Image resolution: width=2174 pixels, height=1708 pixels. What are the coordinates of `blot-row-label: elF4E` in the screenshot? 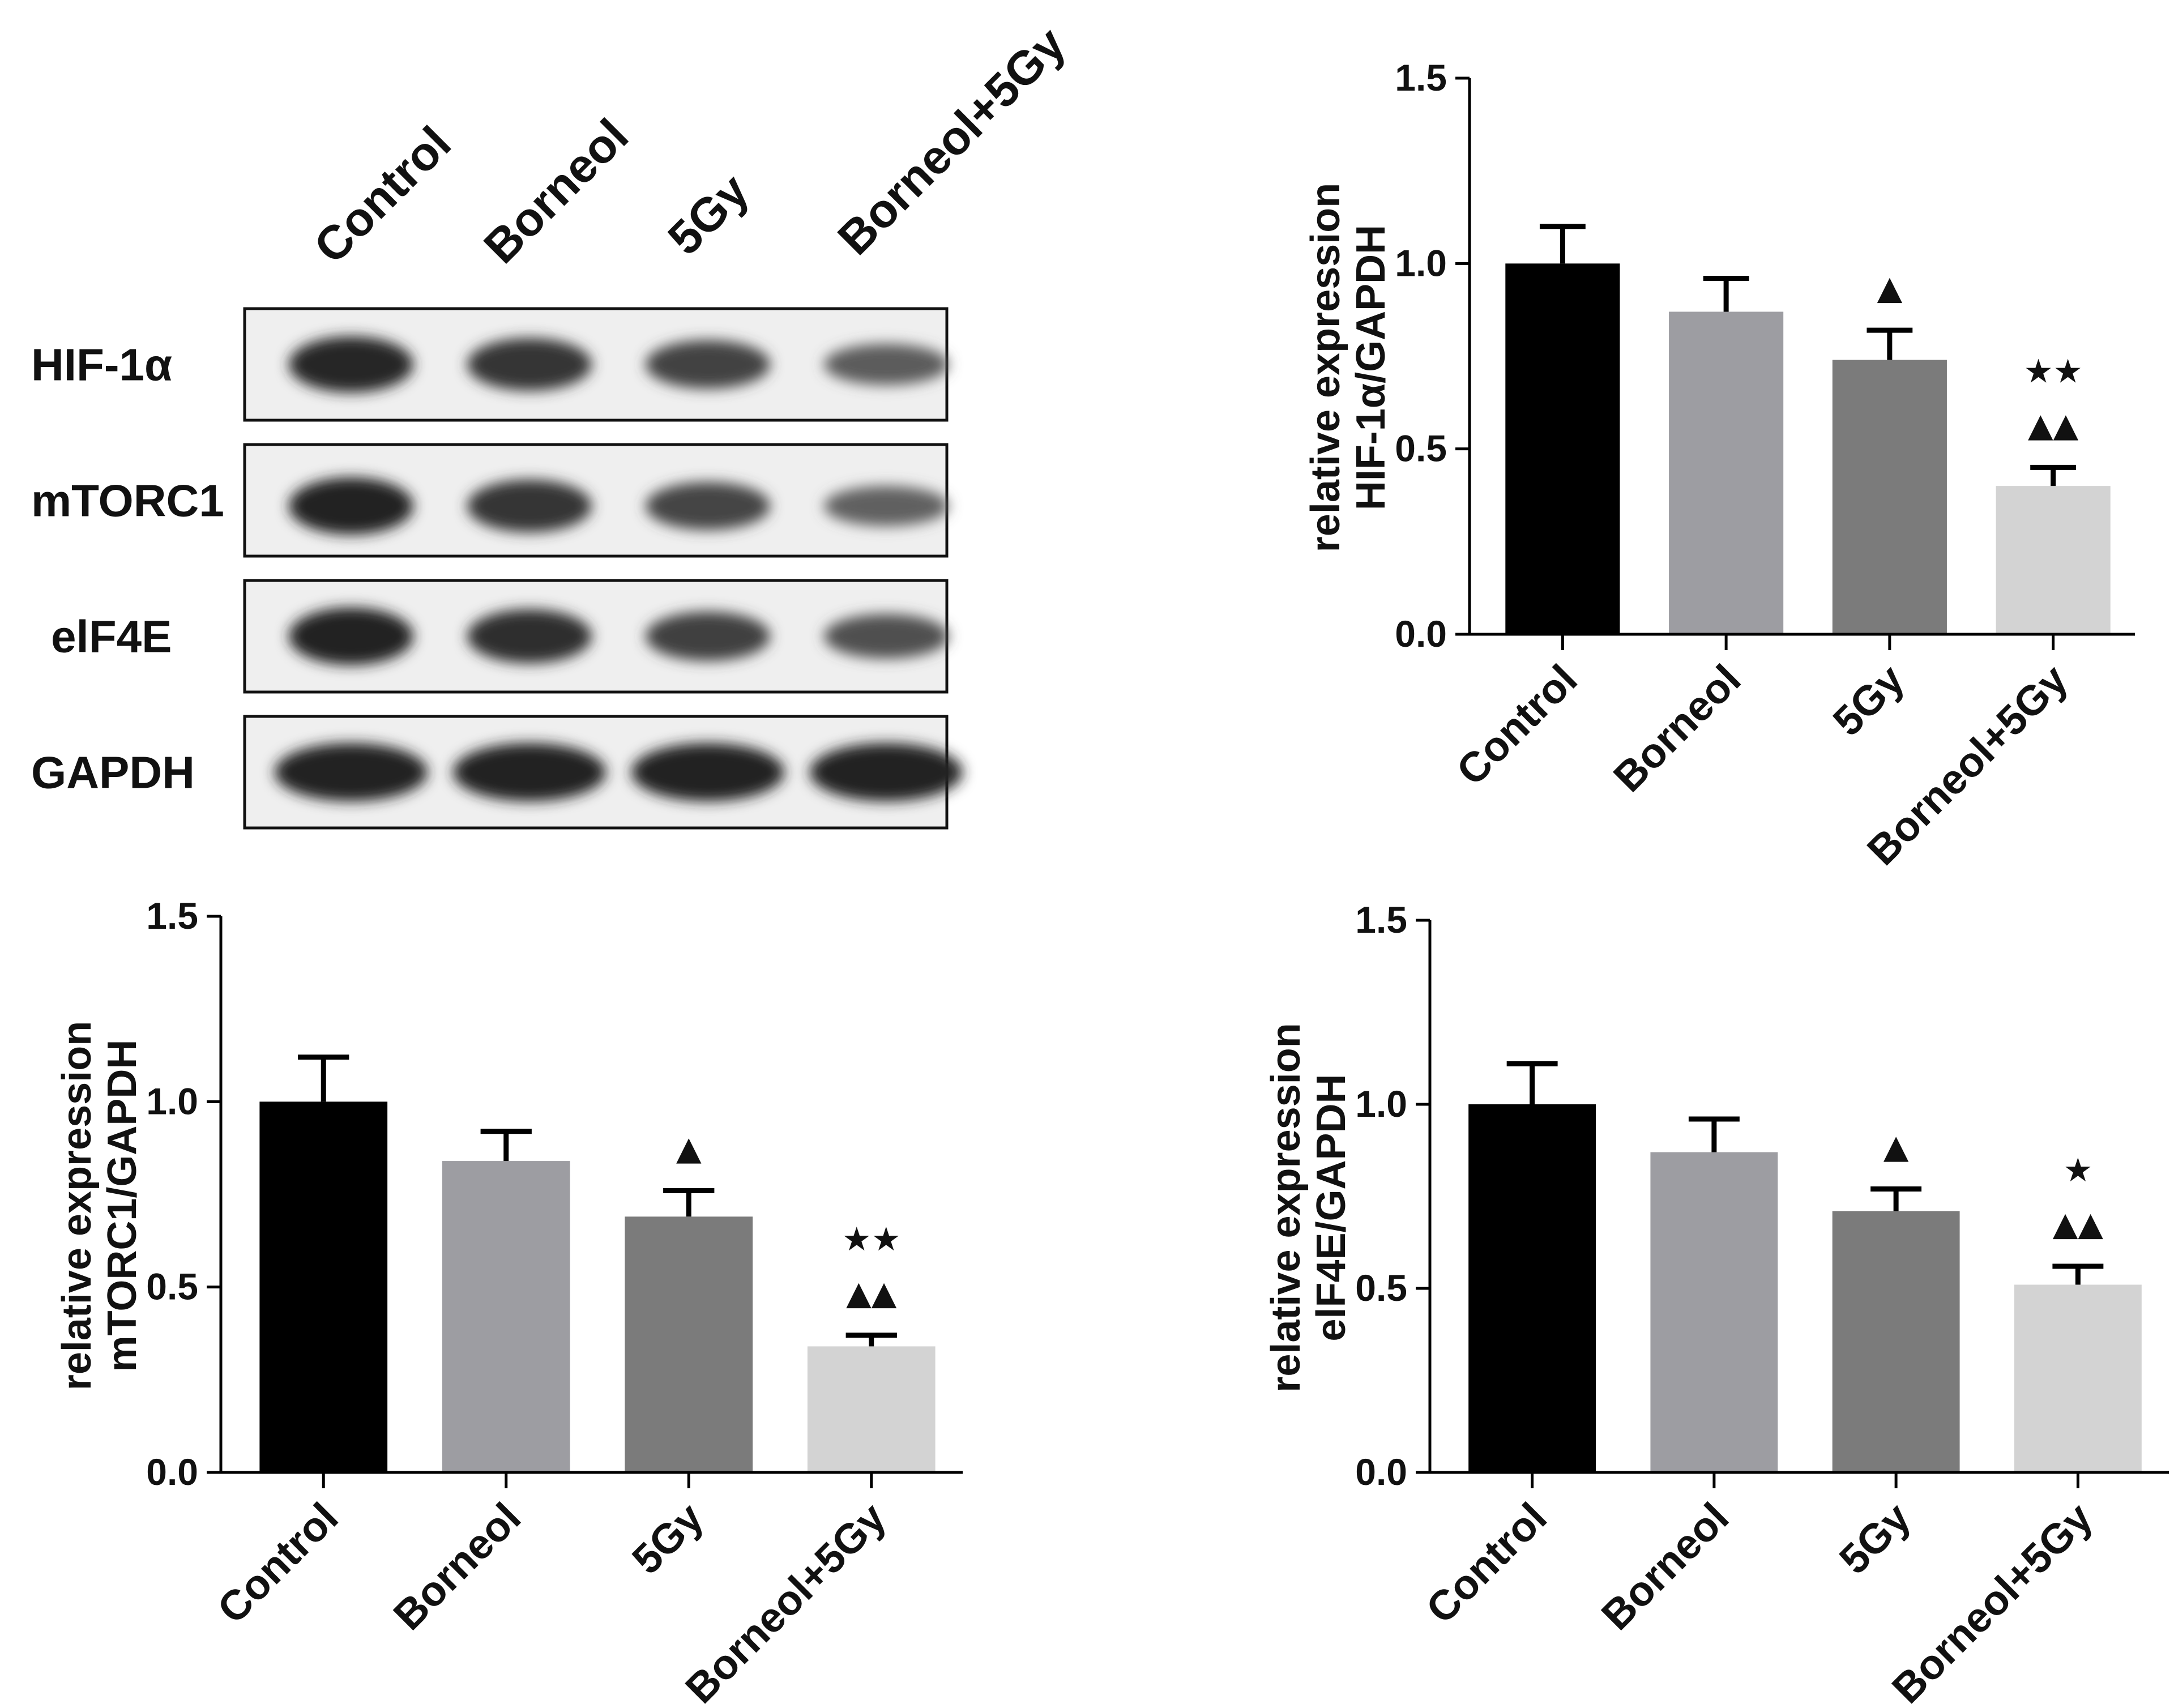 It's located at (112, 637).